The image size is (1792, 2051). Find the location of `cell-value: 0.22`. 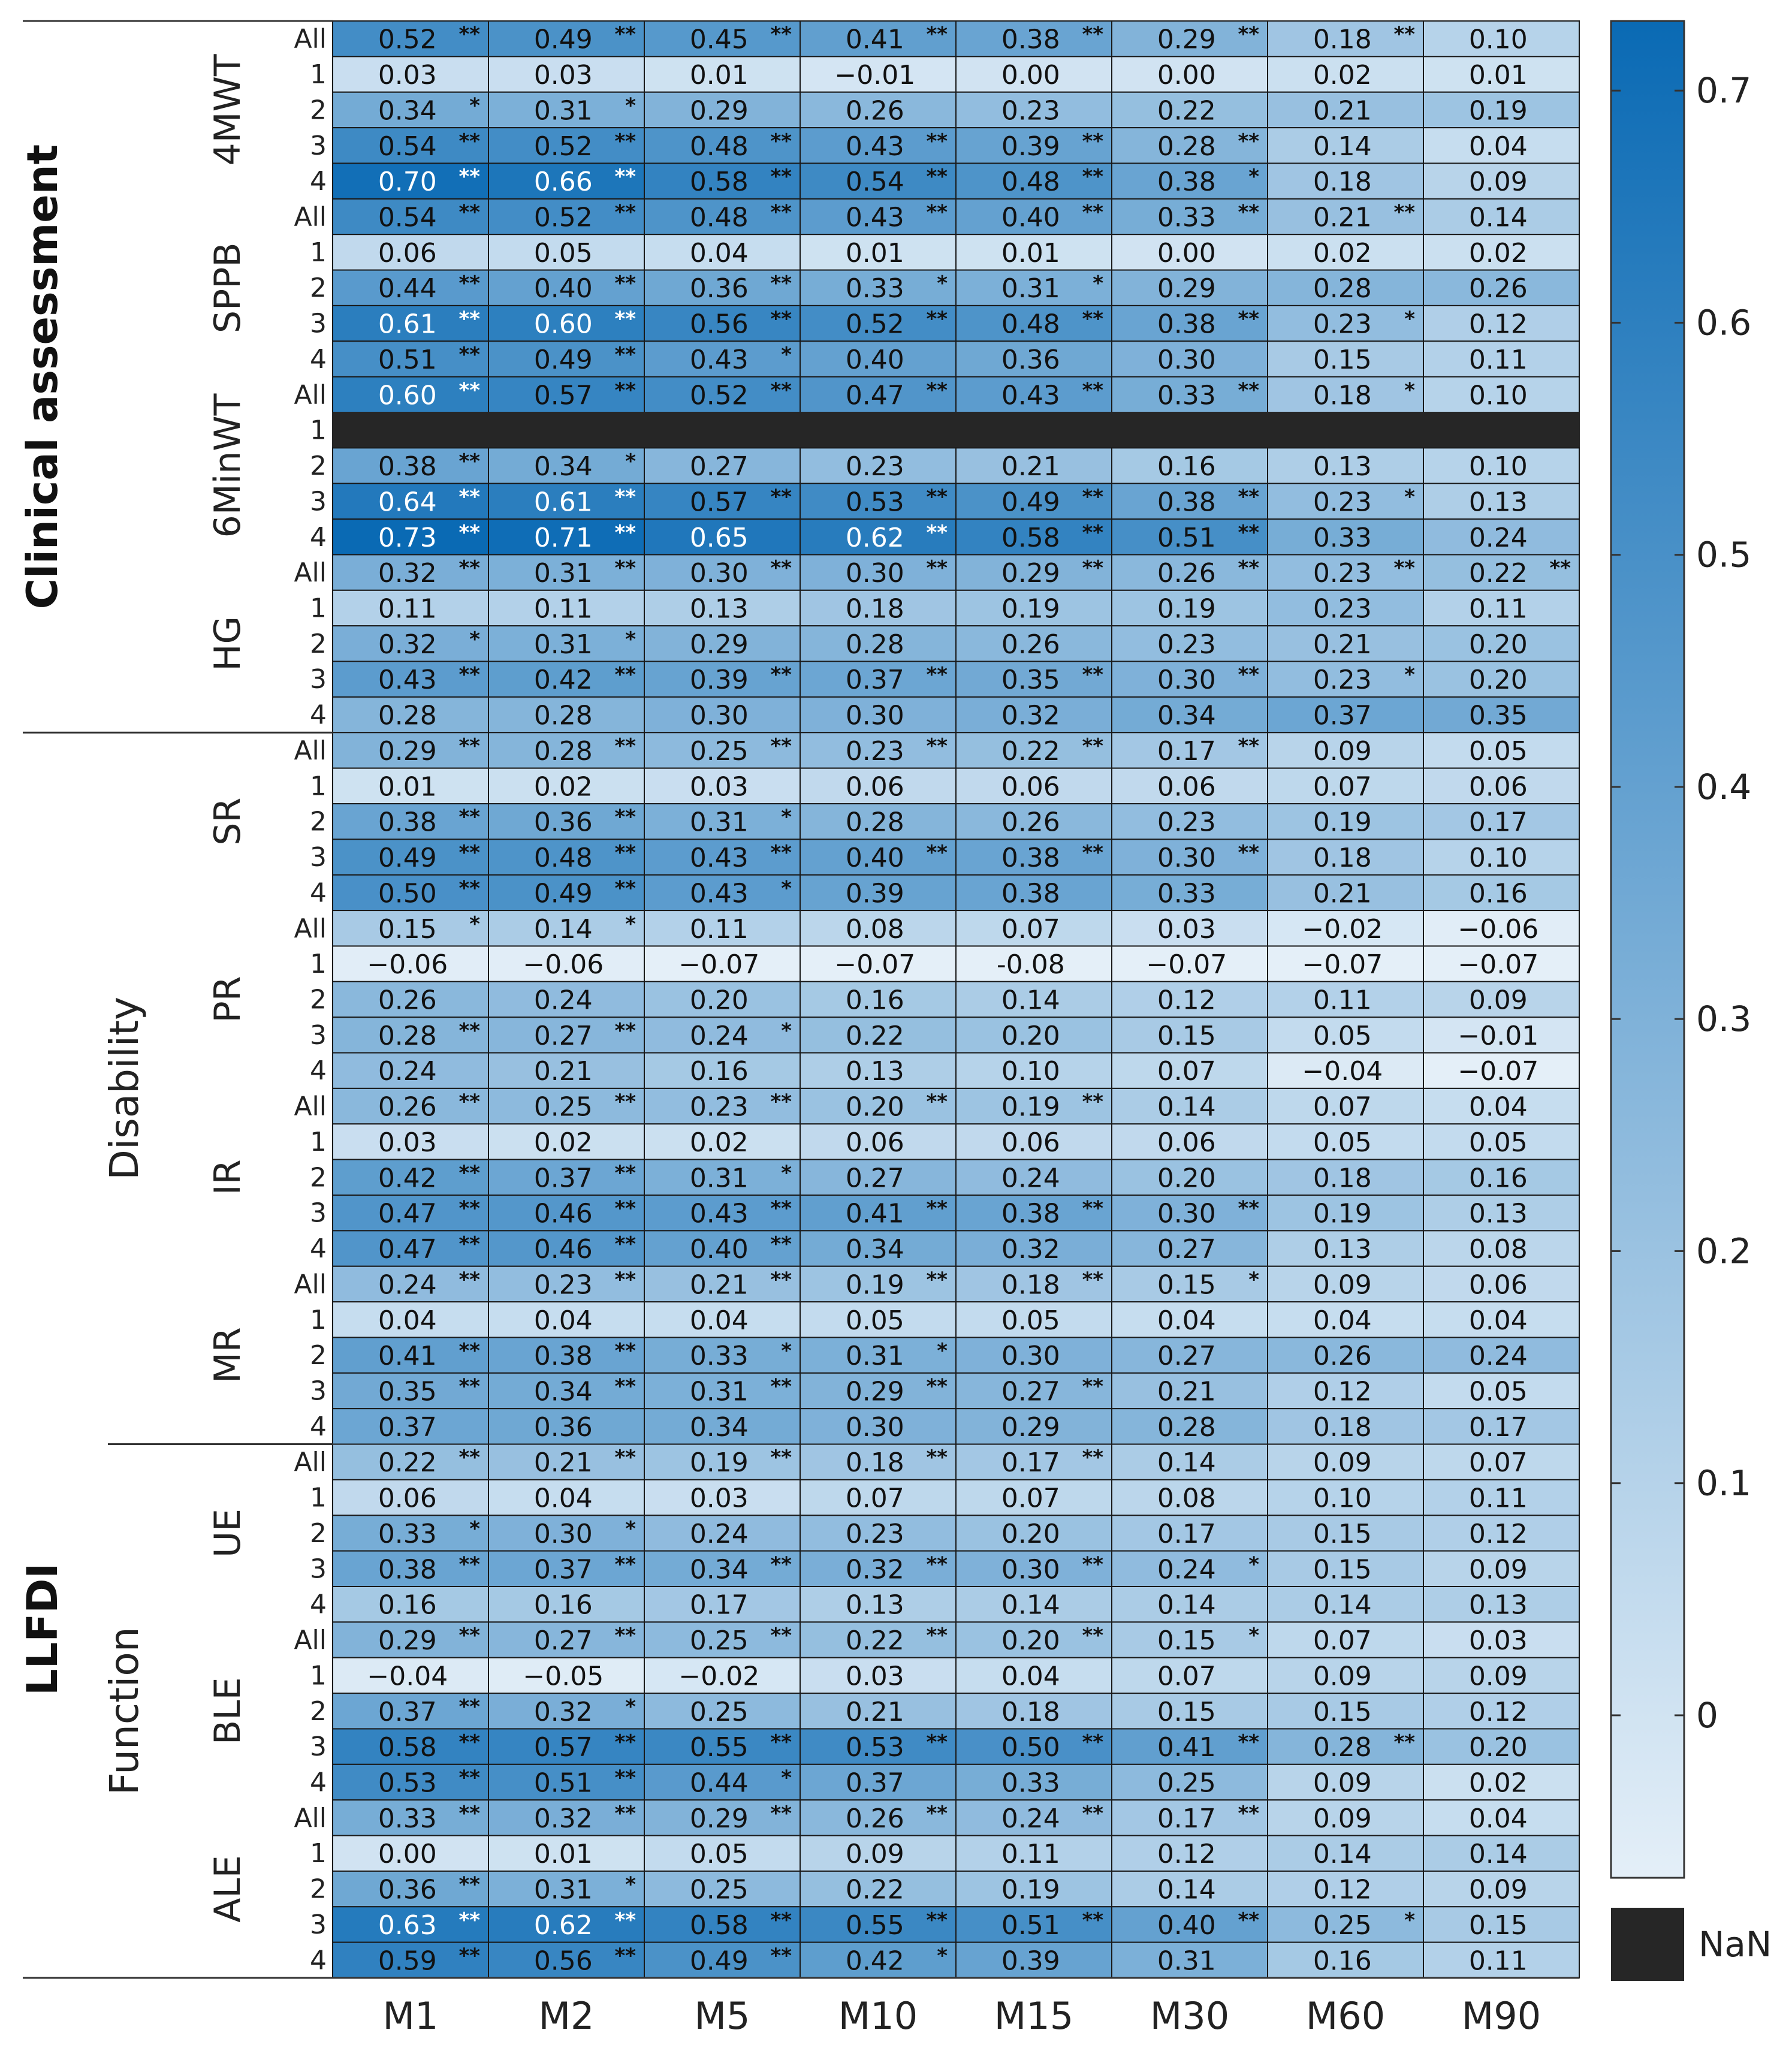

cell-value: 0.22 is located at coordinates (875, 1640).